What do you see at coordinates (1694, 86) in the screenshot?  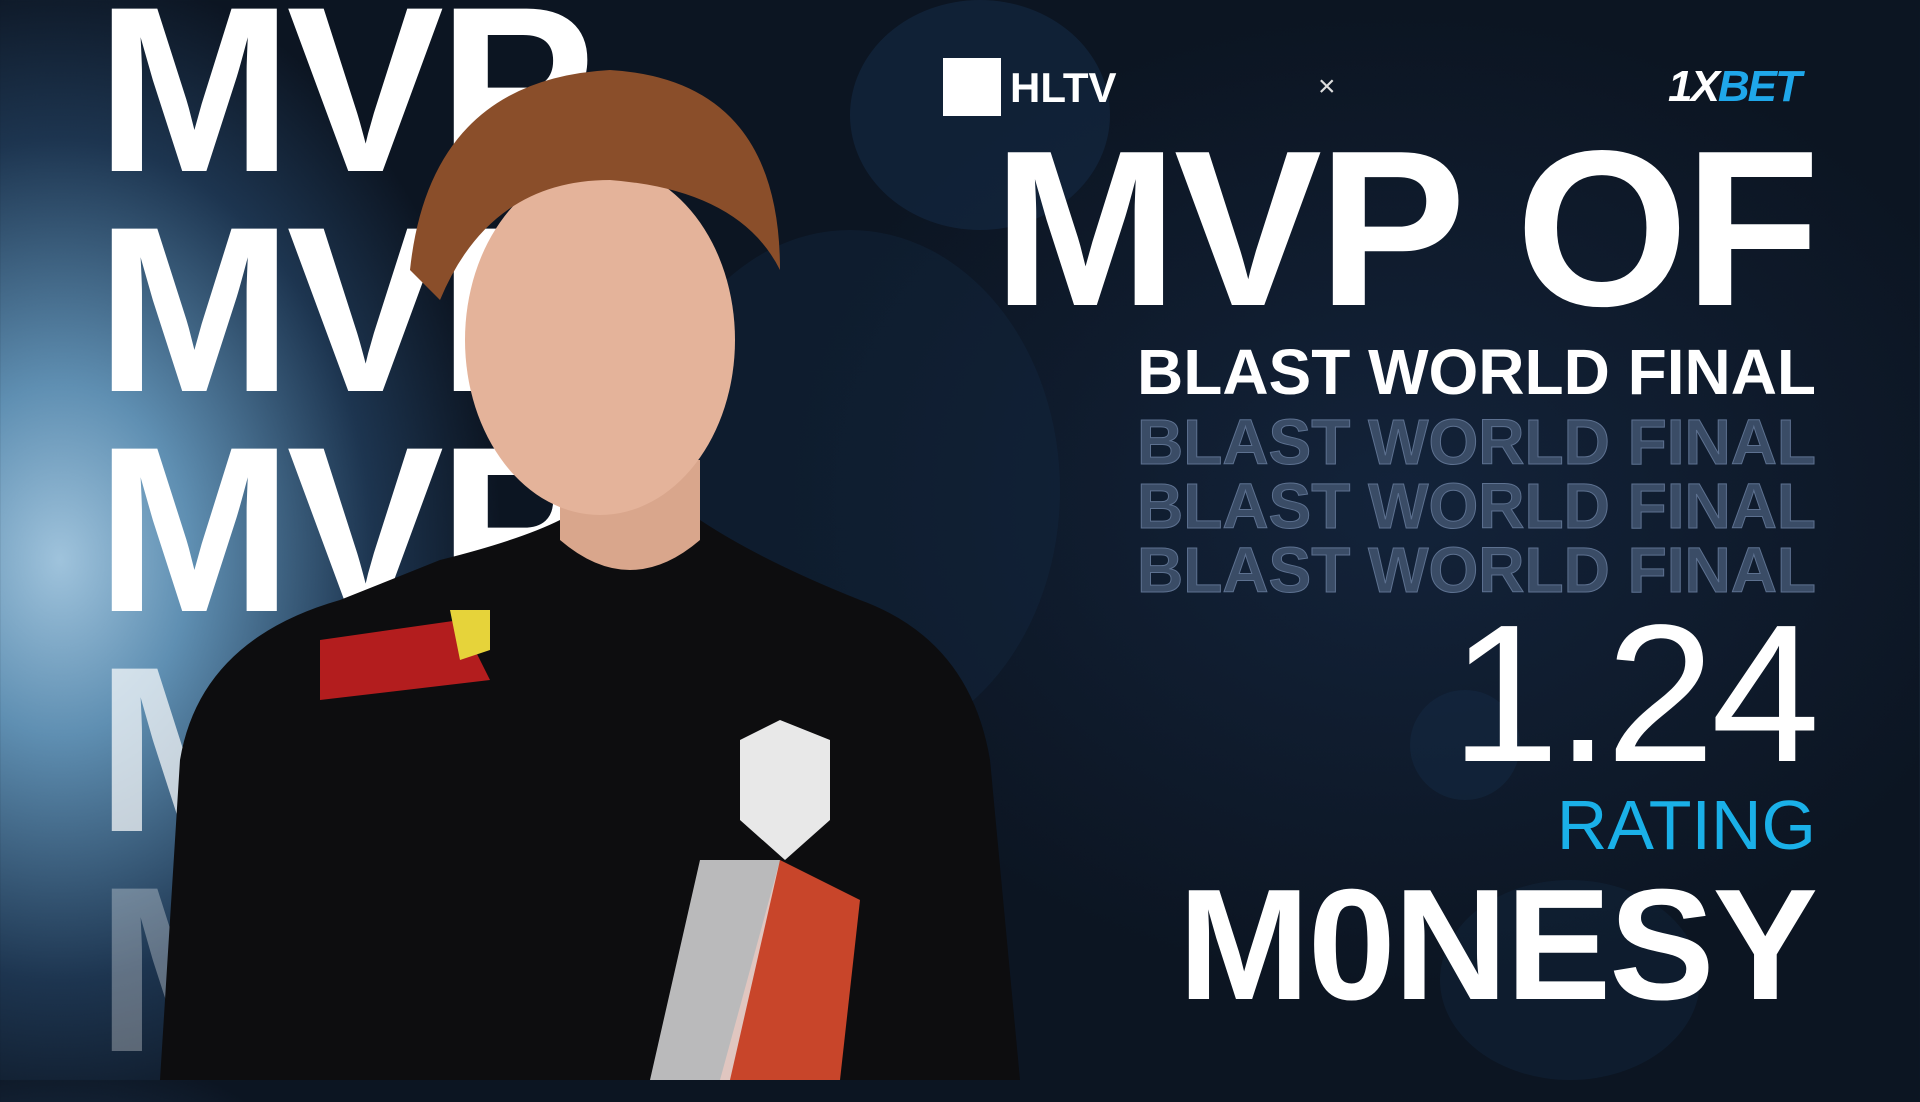 I see `sponsor-part1: 1X` at bounding box center [1694, 86].